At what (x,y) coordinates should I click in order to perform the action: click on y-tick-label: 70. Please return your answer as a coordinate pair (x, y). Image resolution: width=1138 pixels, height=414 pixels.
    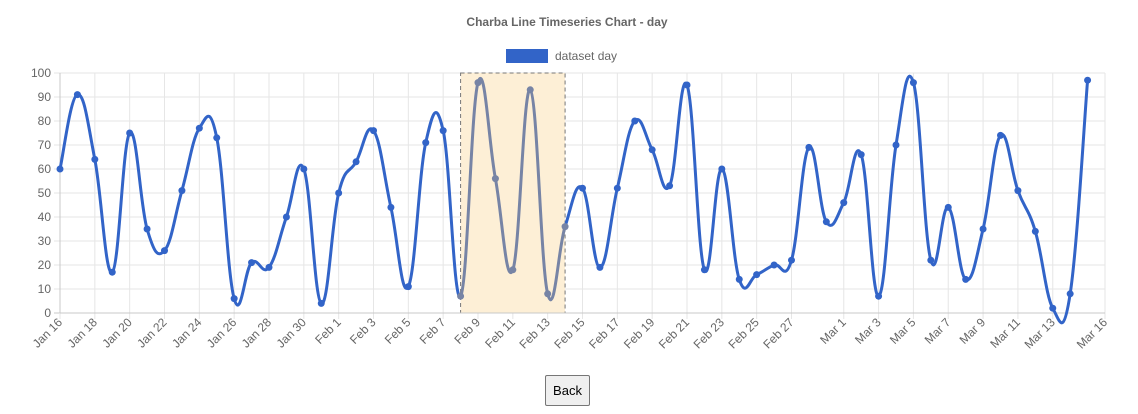
    Looking at the image, I should click on (45, 145).